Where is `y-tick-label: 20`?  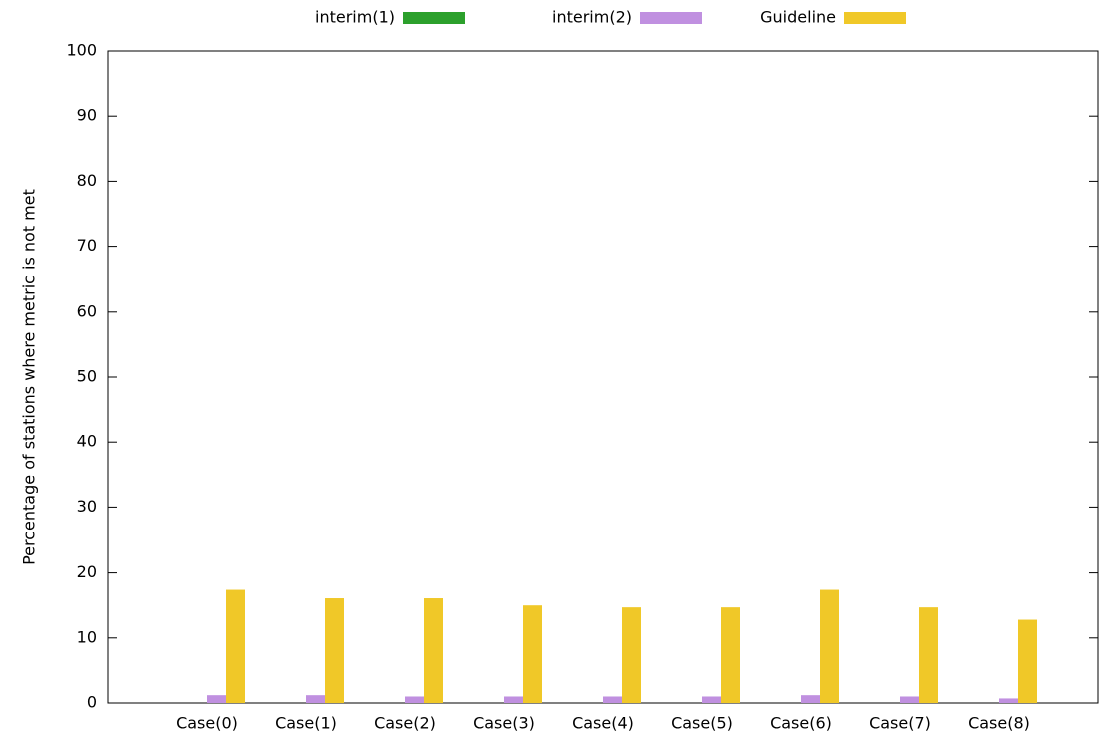
y-tick-label: 20 is located at coordinates (87, 571).